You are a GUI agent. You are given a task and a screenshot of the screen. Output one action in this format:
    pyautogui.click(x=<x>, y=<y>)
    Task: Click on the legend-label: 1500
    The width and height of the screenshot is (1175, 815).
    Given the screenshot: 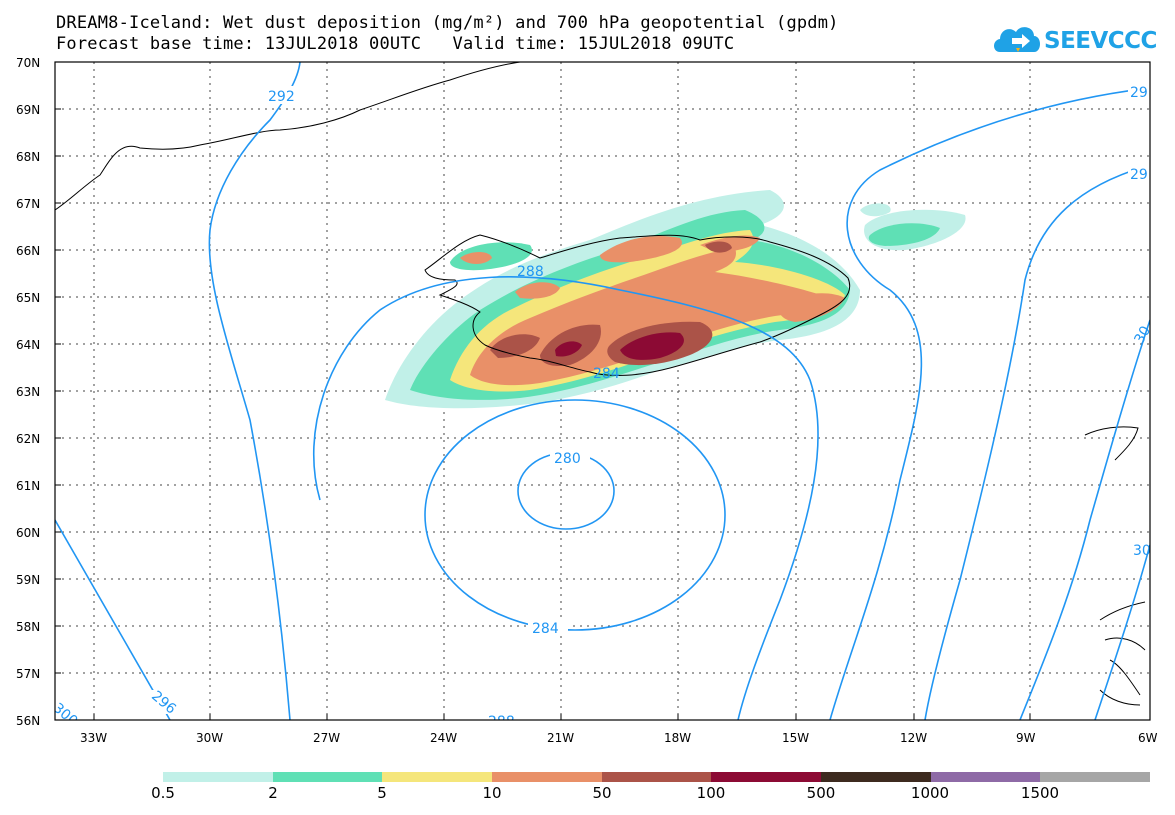 What is the action you would take?
    pyautogui.click(x=1040, y=793)
    